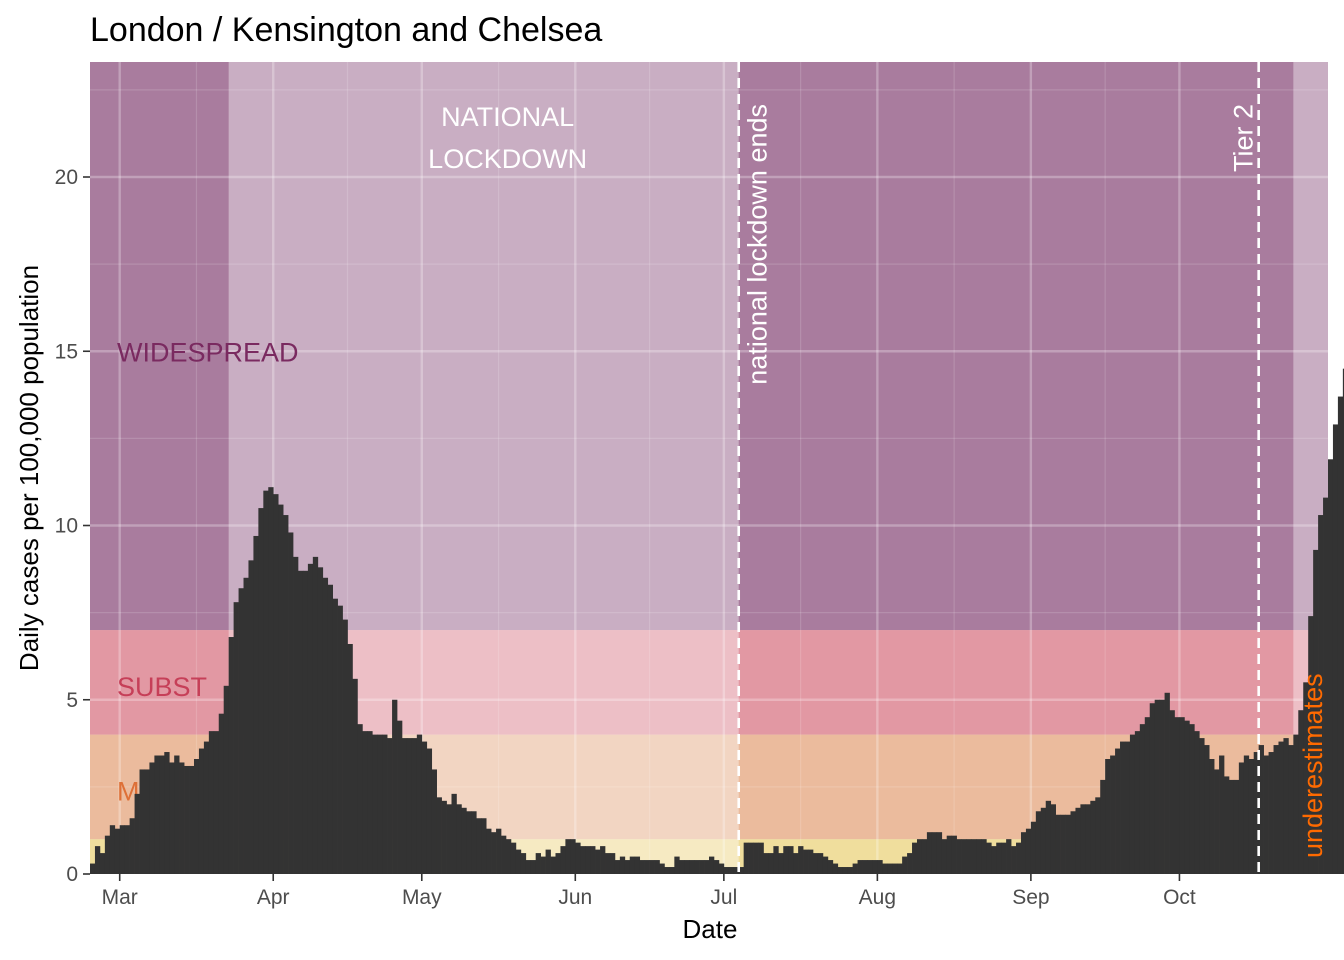 The image size is (1344, 960). Describe the element at coordinates (66, 351) in the screenshot. I see `y-tick-label: 15` at that location.